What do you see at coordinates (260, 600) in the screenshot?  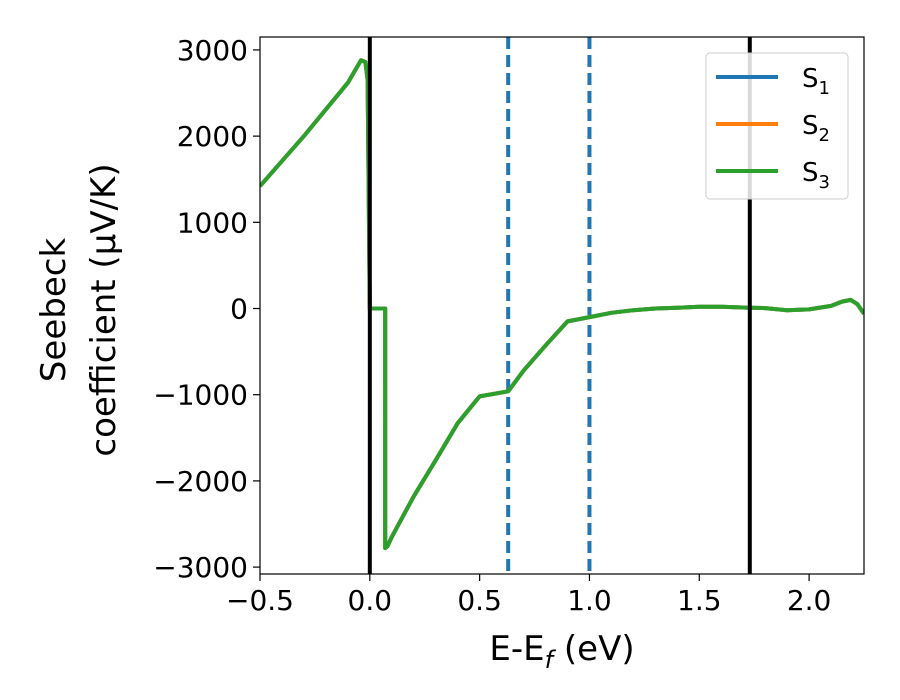 I see `x-tick-label: −0.5` at bounding box center [260, 600].